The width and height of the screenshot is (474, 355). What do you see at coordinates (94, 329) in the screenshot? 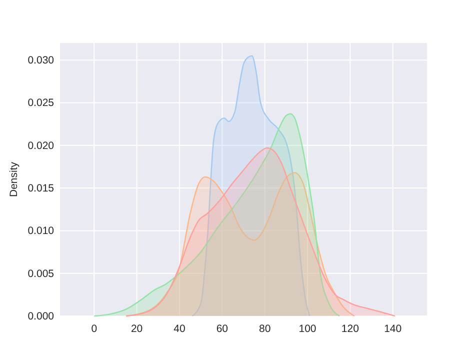
I see `x-tick-label: 0` at bounding box center [94, 329].